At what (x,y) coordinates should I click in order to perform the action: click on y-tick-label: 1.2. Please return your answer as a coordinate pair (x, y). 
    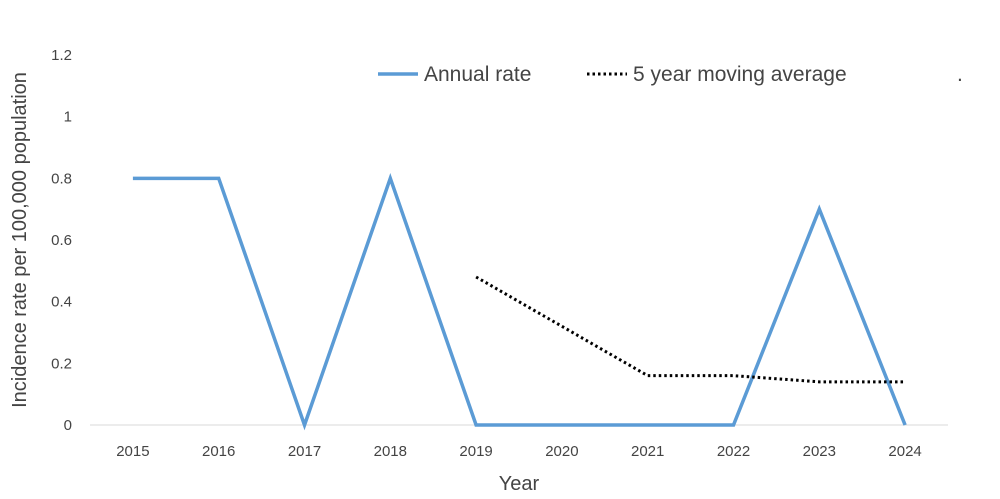
    Looking at the image, I should click on (61, 55).